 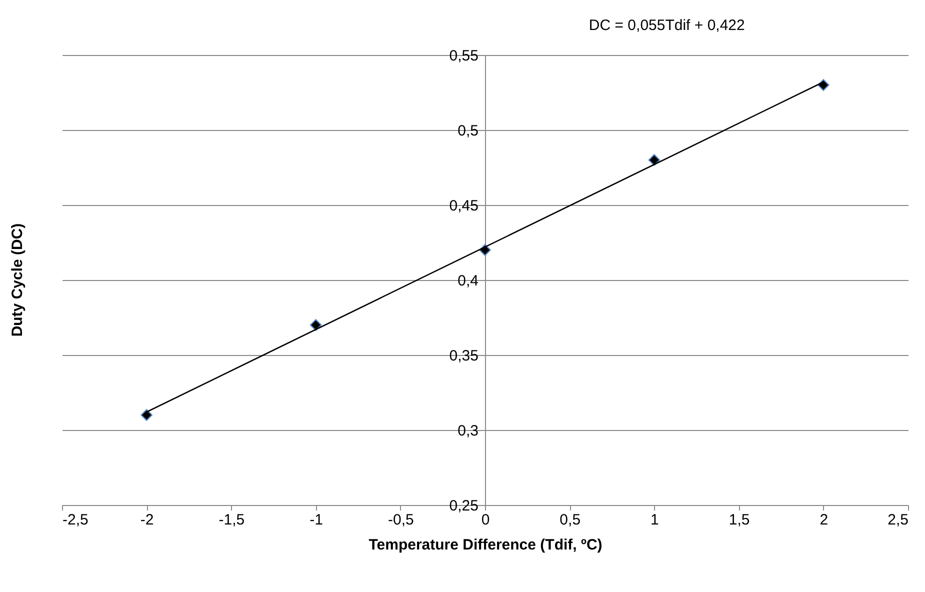 What do you see at coordinates (231, 520) in the screenshot?
I see `x-tick-label: -1,5` at bounding box center [231, 520].